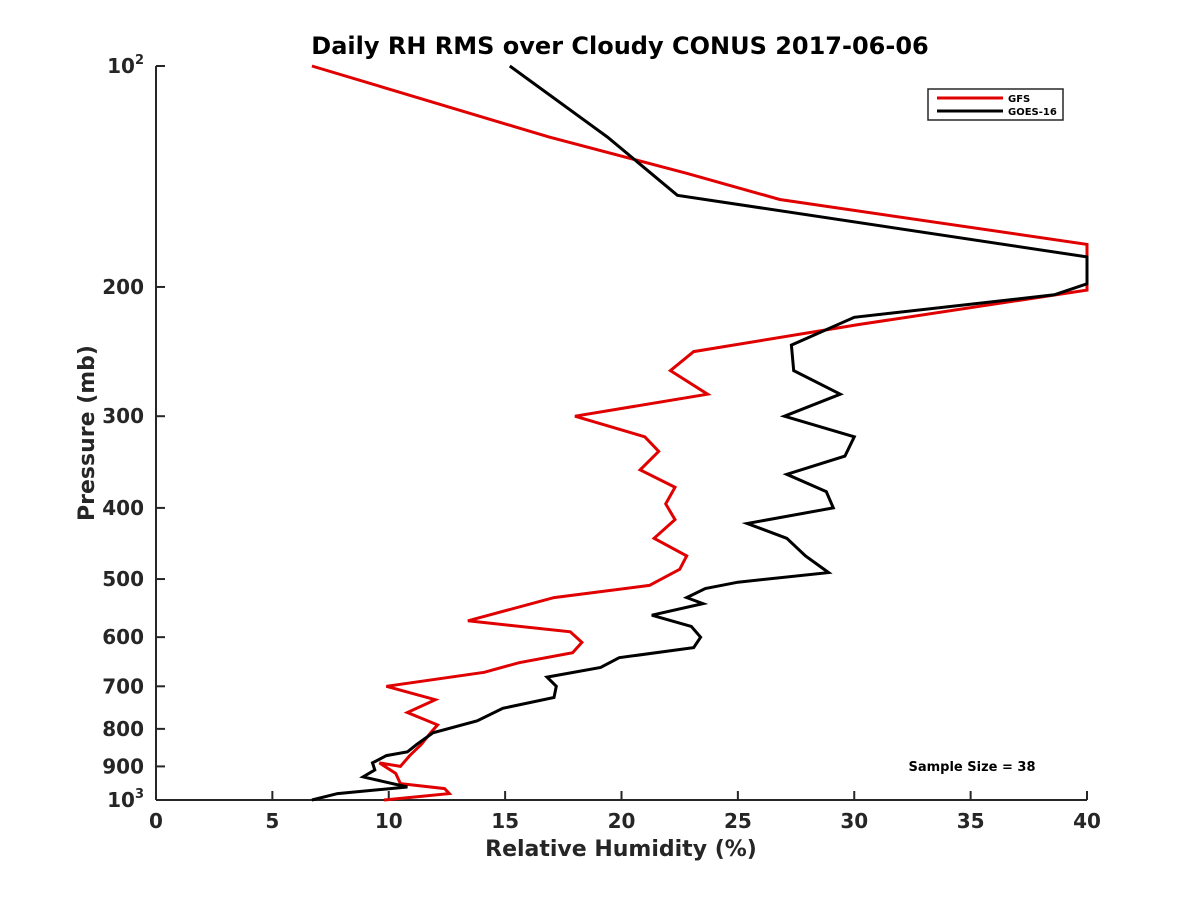  What do you see at coordinates (123, 766) in the screenshot?
I see `y-tick-label: 900` at bounding box center [123, 766].